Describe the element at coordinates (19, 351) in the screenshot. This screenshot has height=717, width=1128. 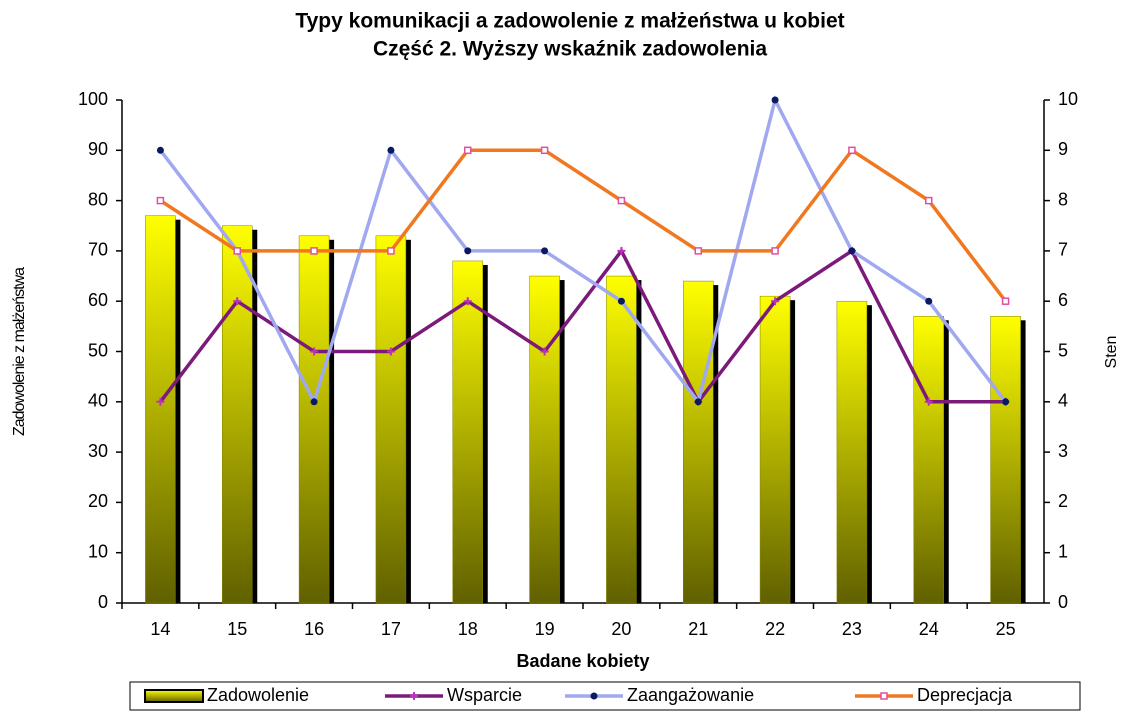
I see `y-axis-label: Zadowolenie z małżeństwa` at that location.